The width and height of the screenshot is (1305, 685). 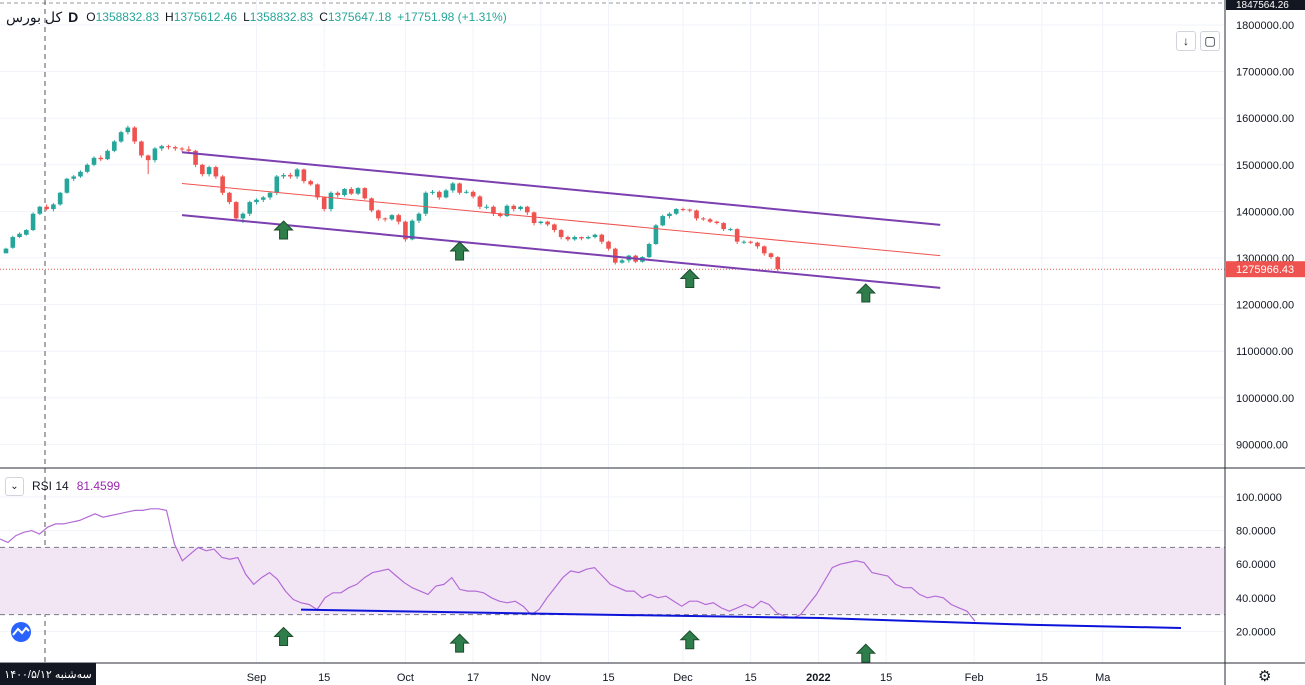 I want to click on tradingview-logo-icon, so click(x=21, y=632).